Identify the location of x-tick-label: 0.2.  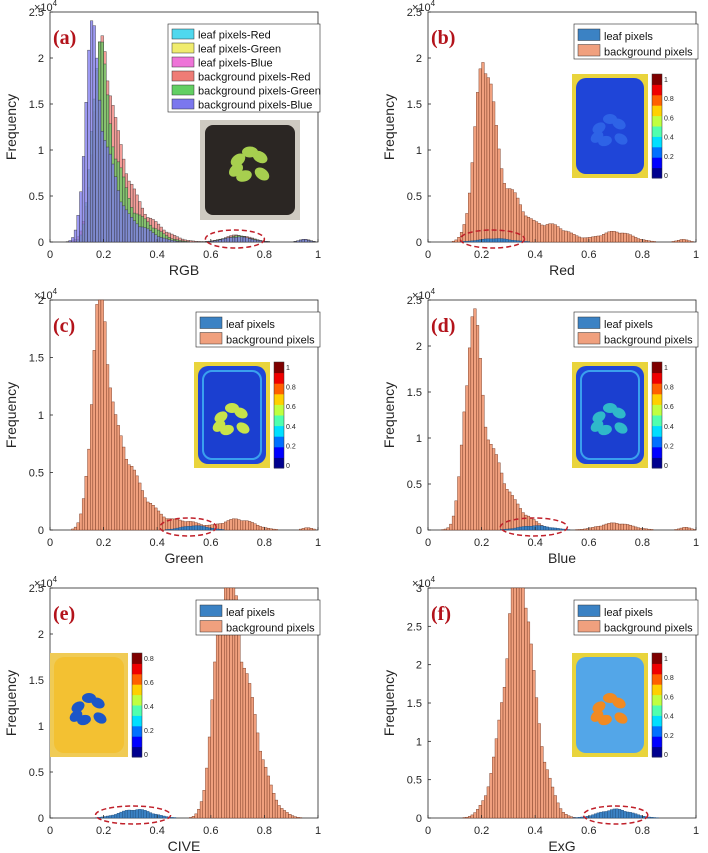
(103, 255).